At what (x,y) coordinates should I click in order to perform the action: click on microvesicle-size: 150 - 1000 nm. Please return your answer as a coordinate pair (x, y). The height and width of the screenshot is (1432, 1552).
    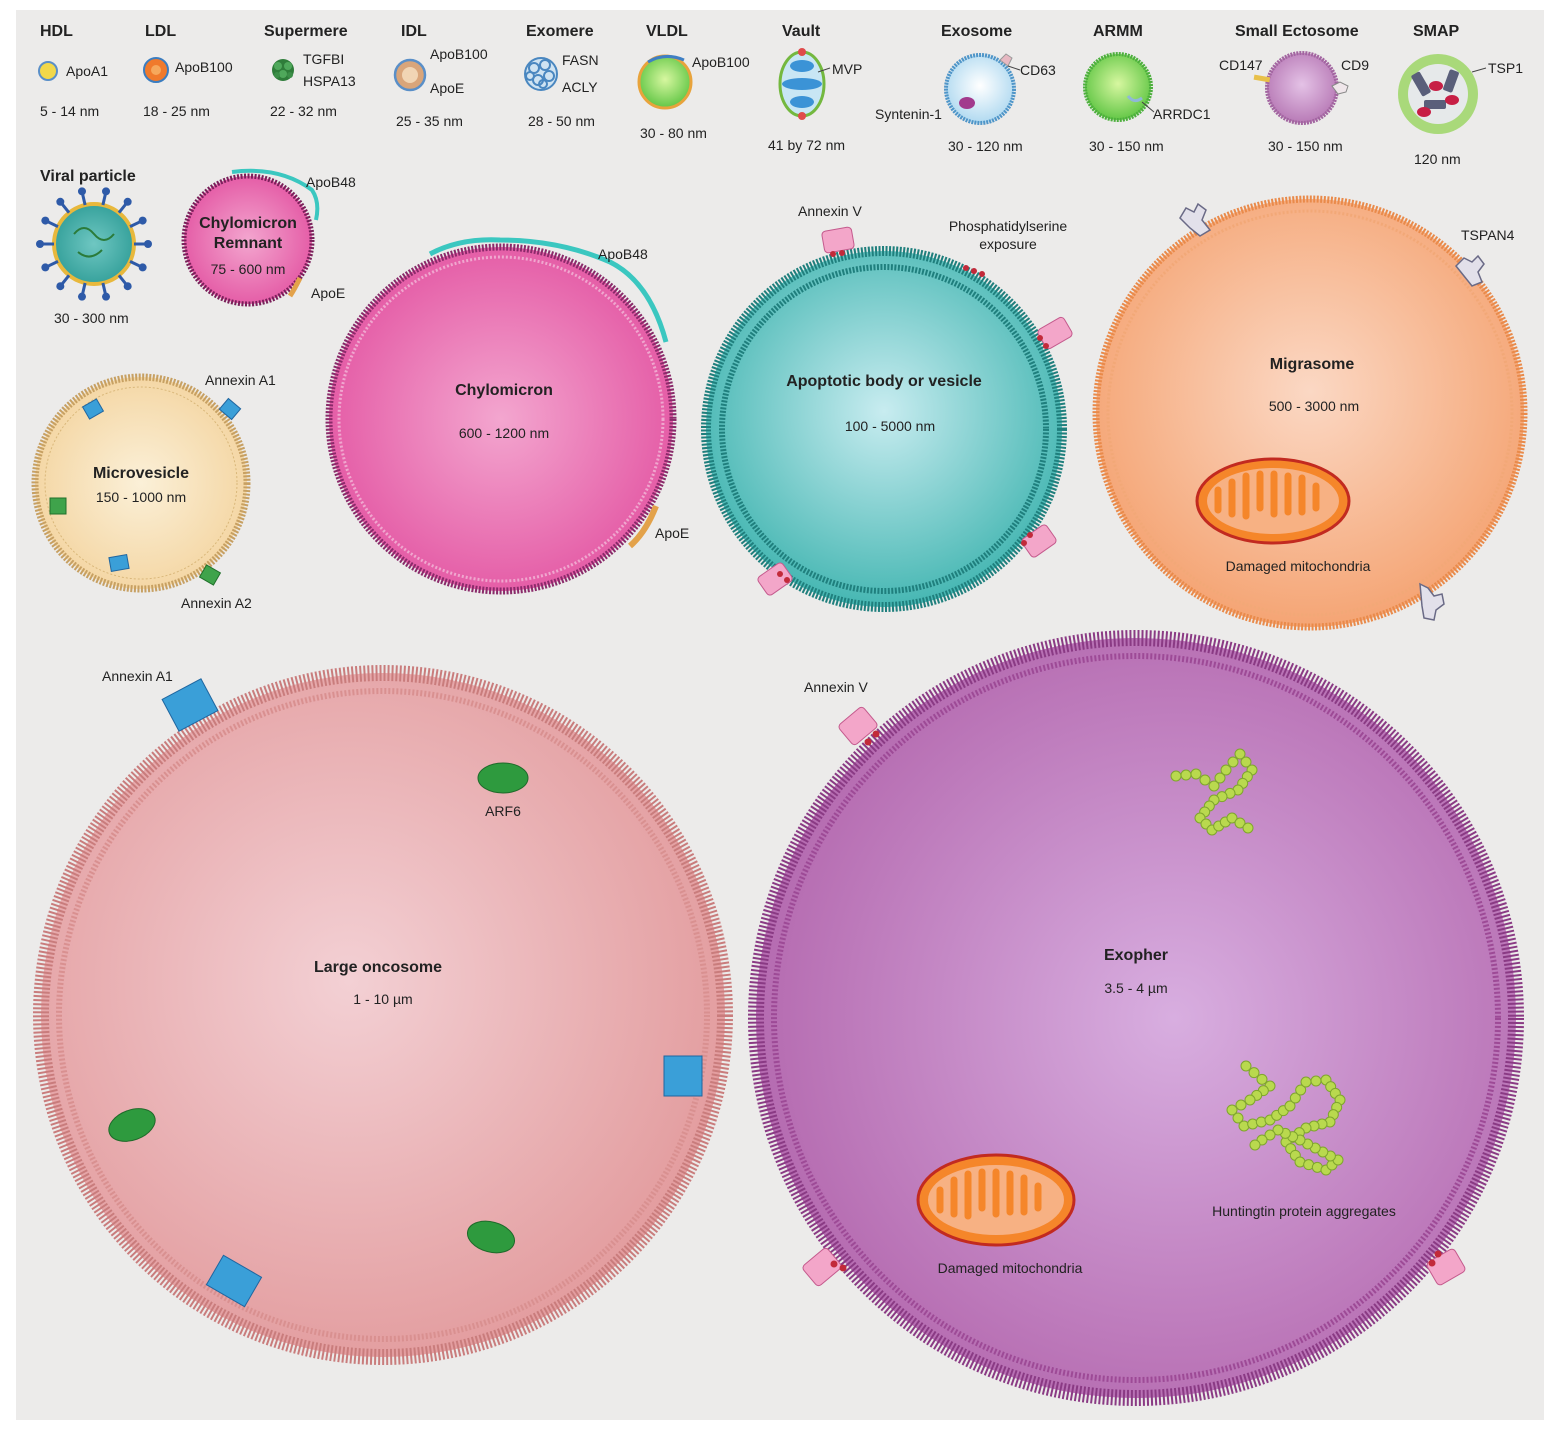
    Looking at the image, I should click on (141, 497).